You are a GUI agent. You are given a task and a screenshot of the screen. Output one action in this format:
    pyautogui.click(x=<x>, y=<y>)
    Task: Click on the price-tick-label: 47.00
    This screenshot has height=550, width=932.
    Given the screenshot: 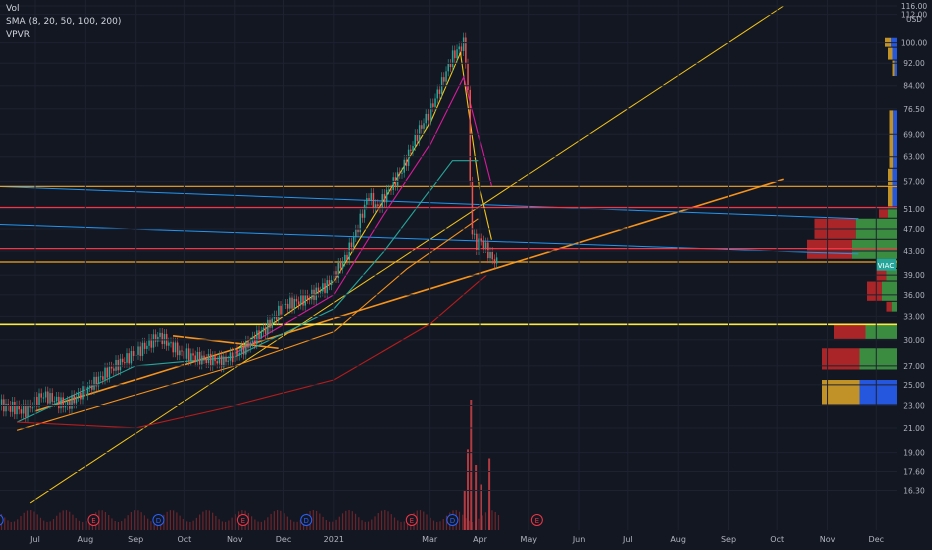 What is the action you would take?
    pyautogui.click(x=914, y=229)
    